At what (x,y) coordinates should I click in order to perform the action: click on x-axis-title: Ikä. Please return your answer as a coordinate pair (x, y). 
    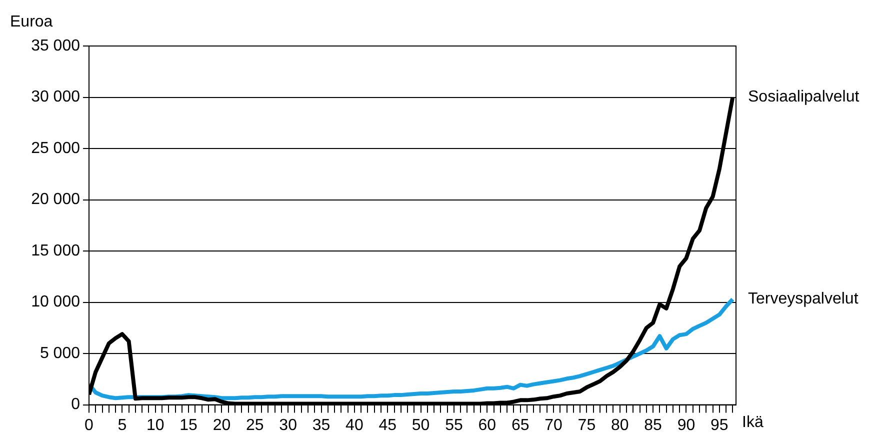
    Looking at the image, I should click on (753, 423).